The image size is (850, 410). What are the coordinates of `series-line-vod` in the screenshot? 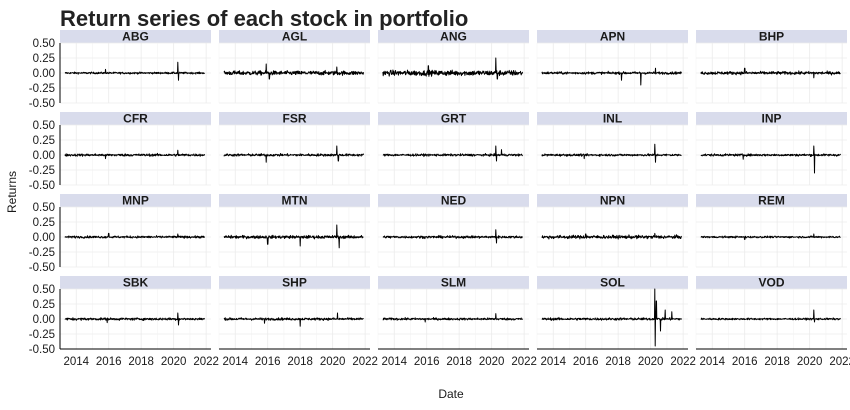 It's located at (770, 316).